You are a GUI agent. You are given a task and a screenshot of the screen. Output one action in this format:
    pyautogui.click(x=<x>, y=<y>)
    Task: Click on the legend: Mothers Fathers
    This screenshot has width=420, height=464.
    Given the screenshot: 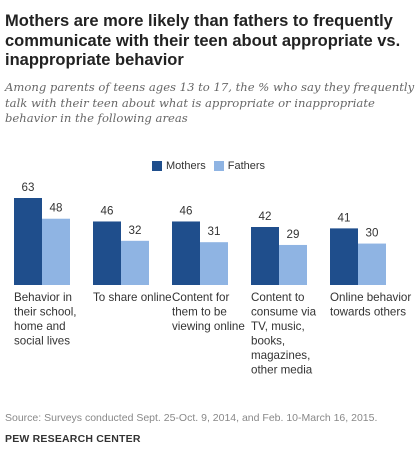 What is the action you would take?
    pyautogui.click(x=212, y=166)
    